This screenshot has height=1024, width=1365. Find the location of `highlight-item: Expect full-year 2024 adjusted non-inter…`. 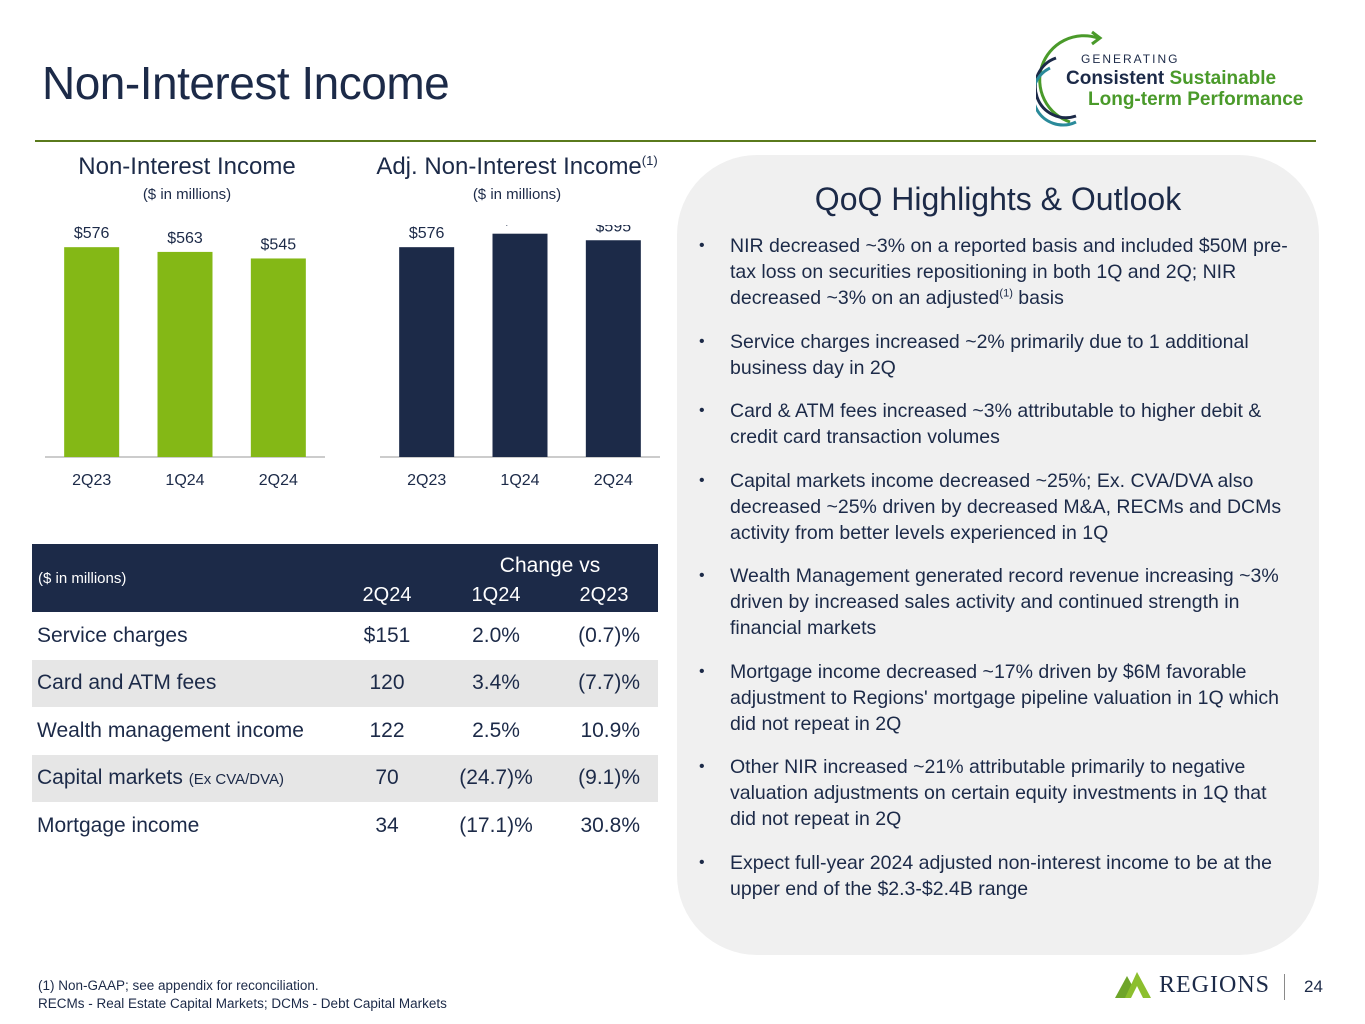

highlight-item: Expect full-year 2024 adjusted non-inter… is located at coordinates (994, 876).